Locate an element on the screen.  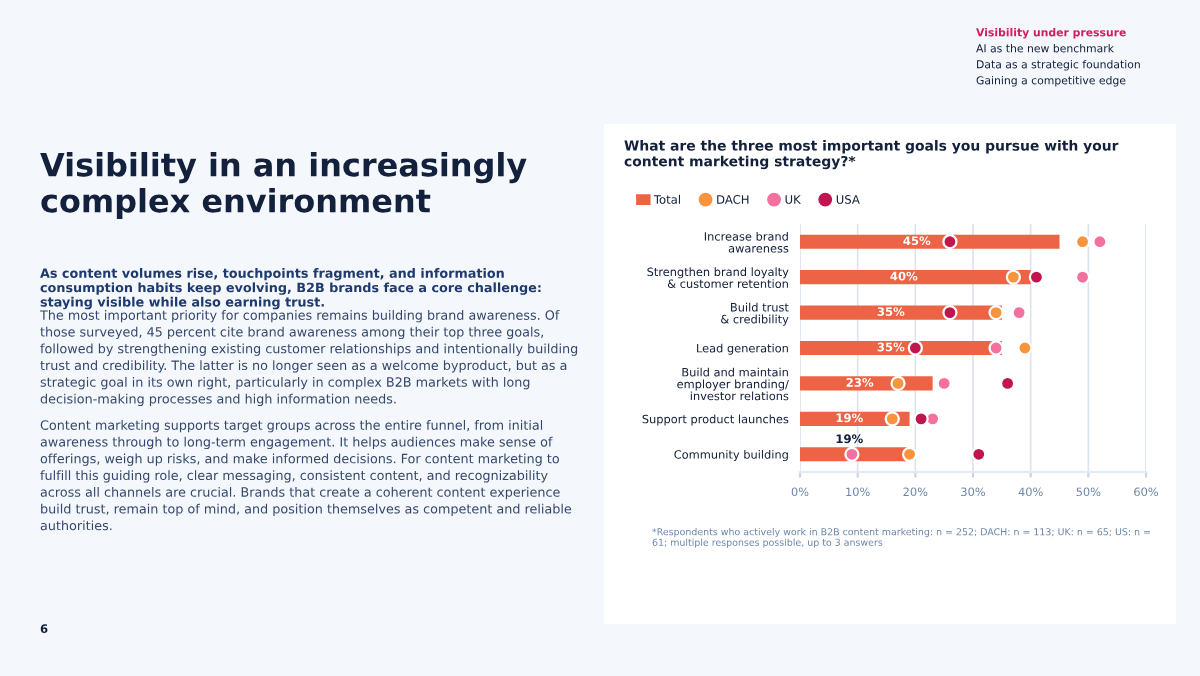
text: Visibility in an increasingly complex environment is located at coordinates (283, 185).